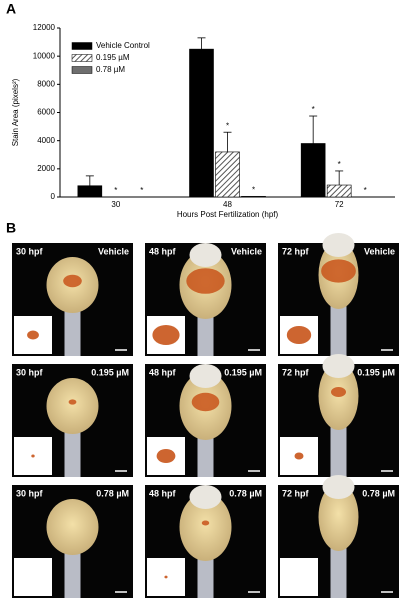 The image size is (402, 600). What do you see at coordinates (11, 228) in the screenshot?
I see `panel-label: B` at bounding box center [11, 228].